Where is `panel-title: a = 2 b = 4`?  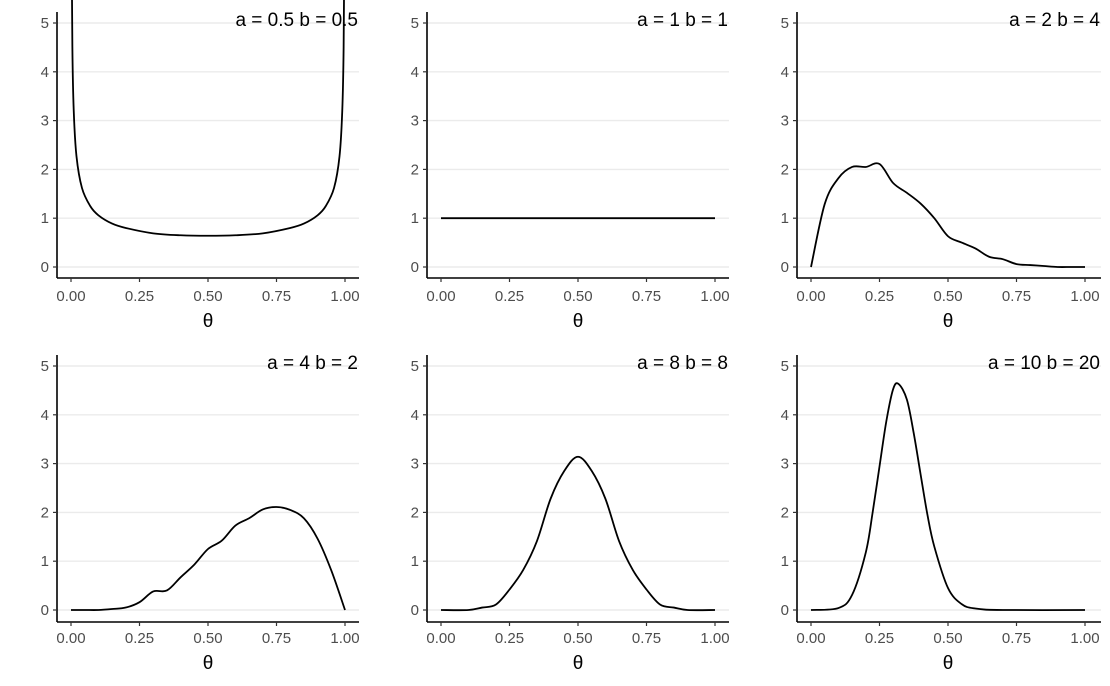
panel-title: a = 2 b = 4 is located at coordinates (1054, 20).